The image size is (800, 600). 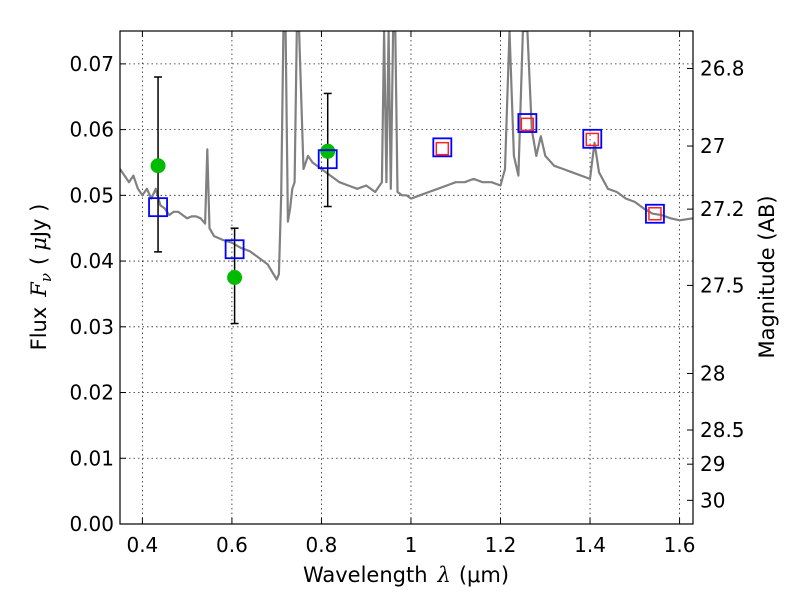 I want to click on right-tick-label: 29, so click(x=712, y=464).